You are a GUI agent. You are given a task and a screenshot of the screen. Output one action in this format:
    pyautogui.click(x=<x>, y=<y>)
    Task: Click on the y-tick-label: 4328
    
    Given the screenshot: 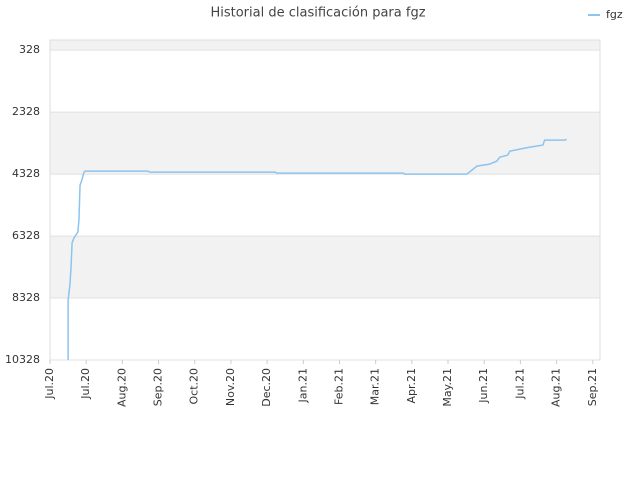 What is the action you would take?
    pyautogui.click(x=26, y=173)
    